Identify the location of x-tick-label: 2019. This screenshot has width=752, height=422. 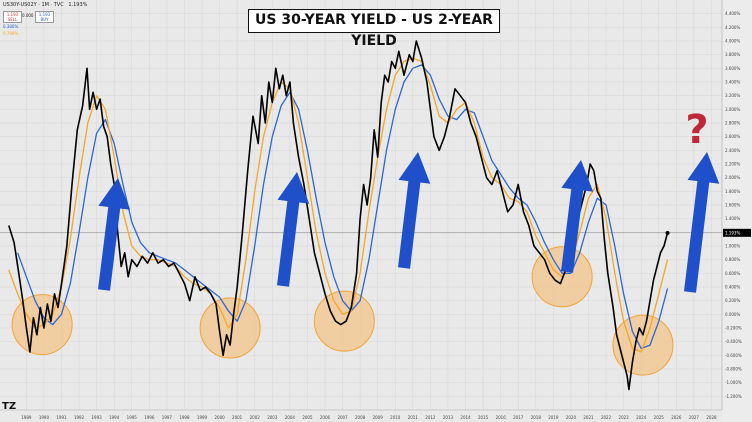
(553, 417).